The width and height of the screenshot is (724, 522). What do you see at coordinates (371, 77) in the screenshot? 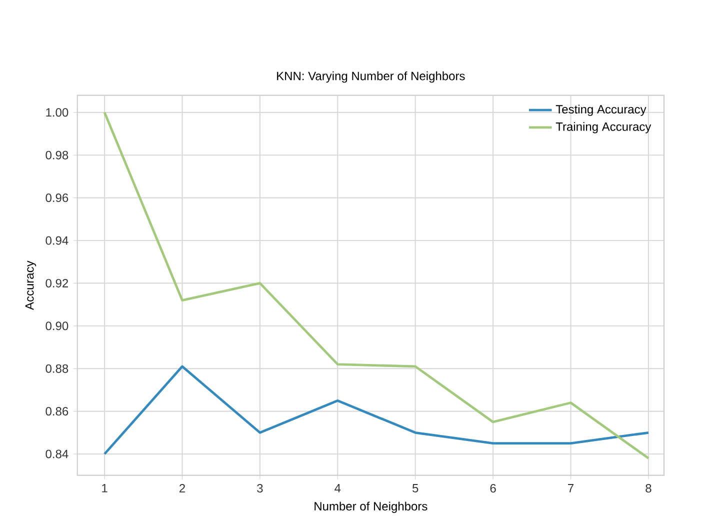
I see `chart-title: KNN: Varying Number of Neighbors` at bounding box center [371, 77].